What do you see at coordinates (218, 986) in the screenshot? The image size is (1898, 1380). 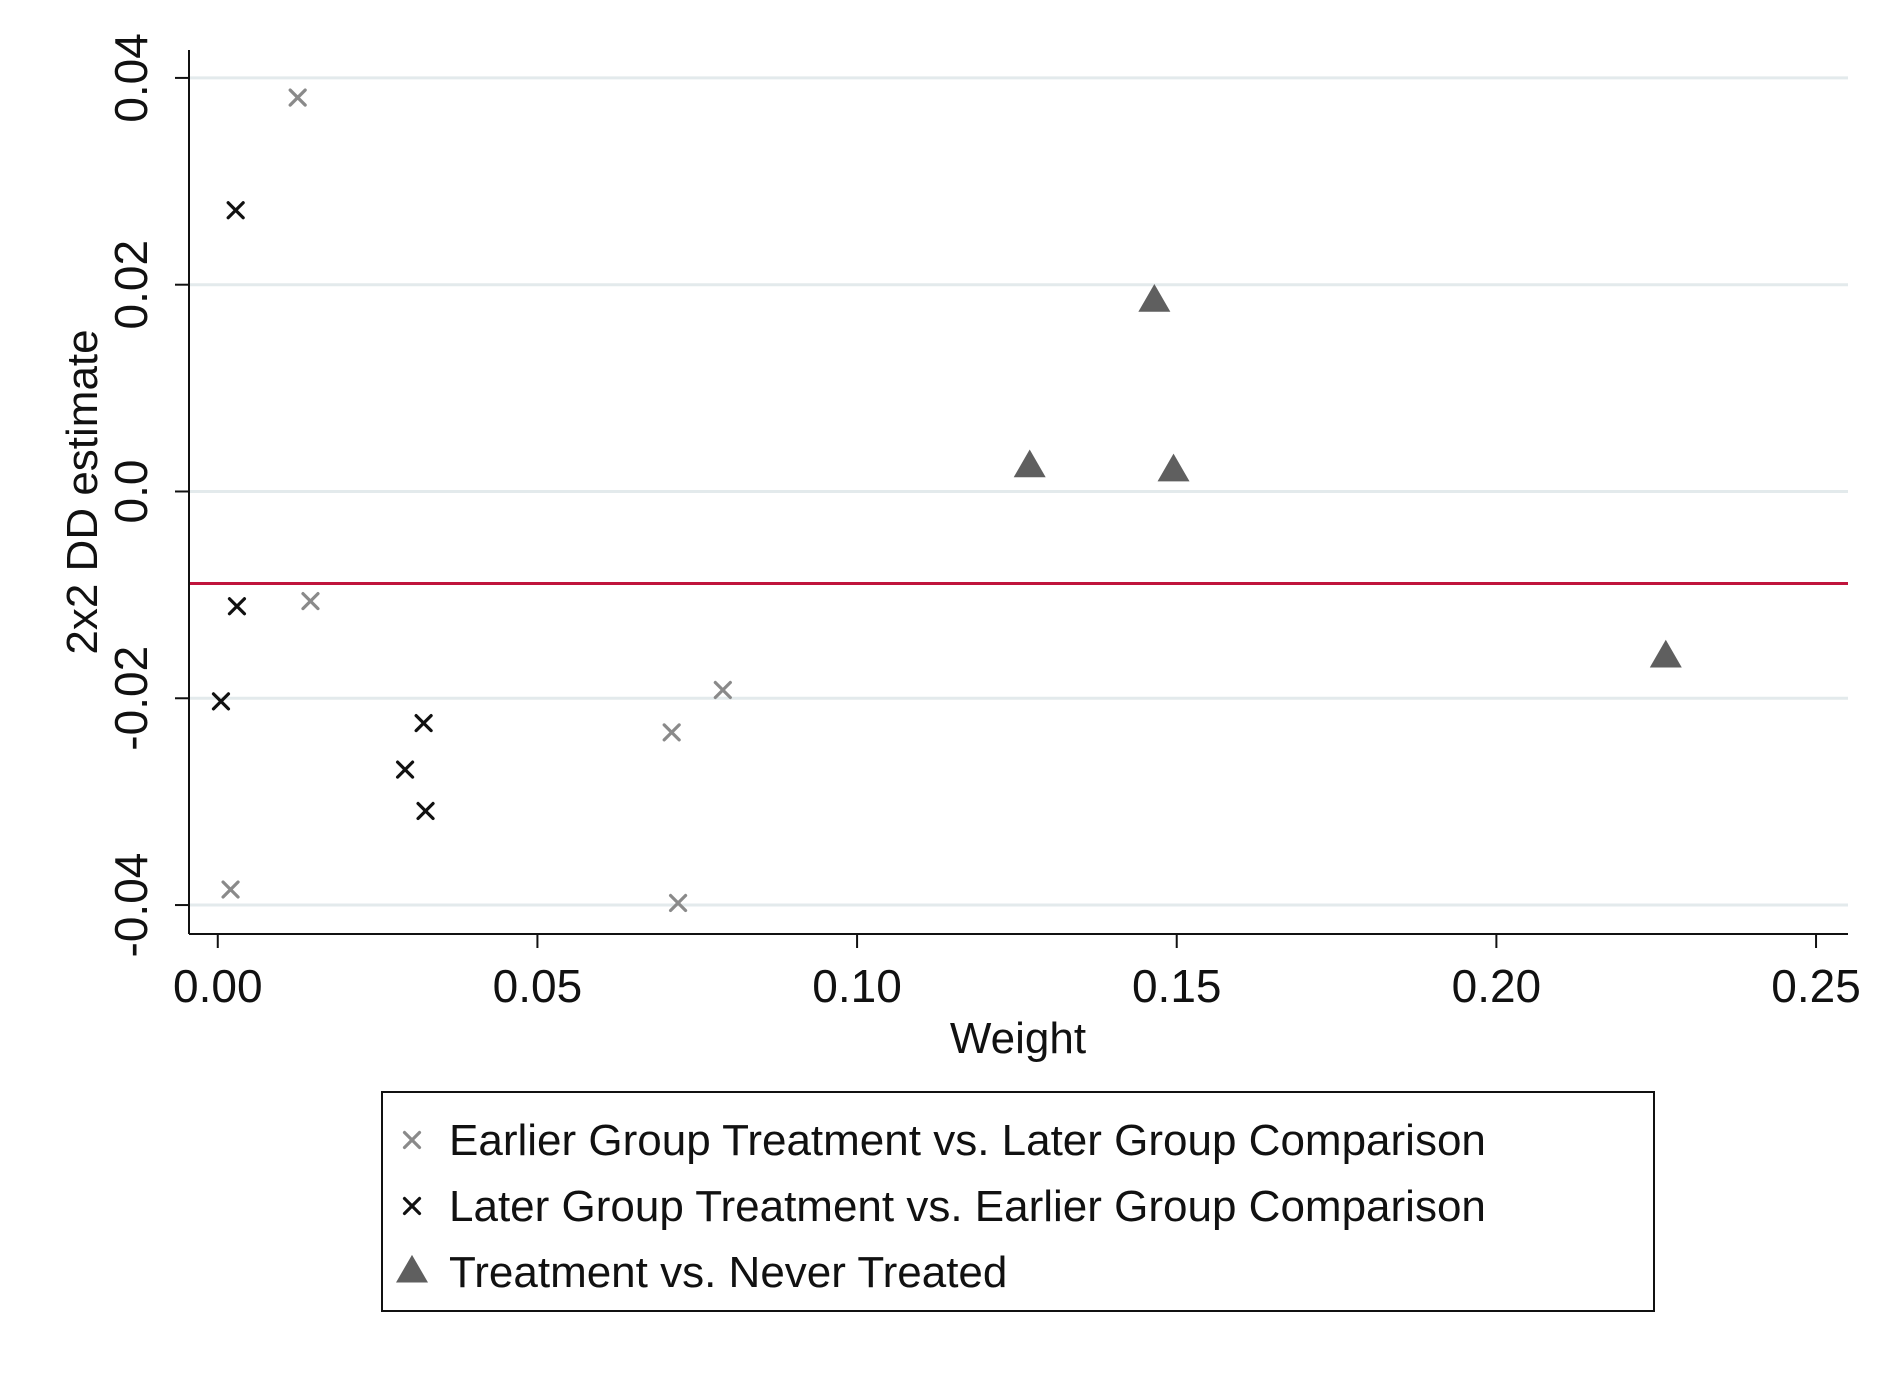 I see `x-tick-label: 0.00` at bounding box center [218, 986].